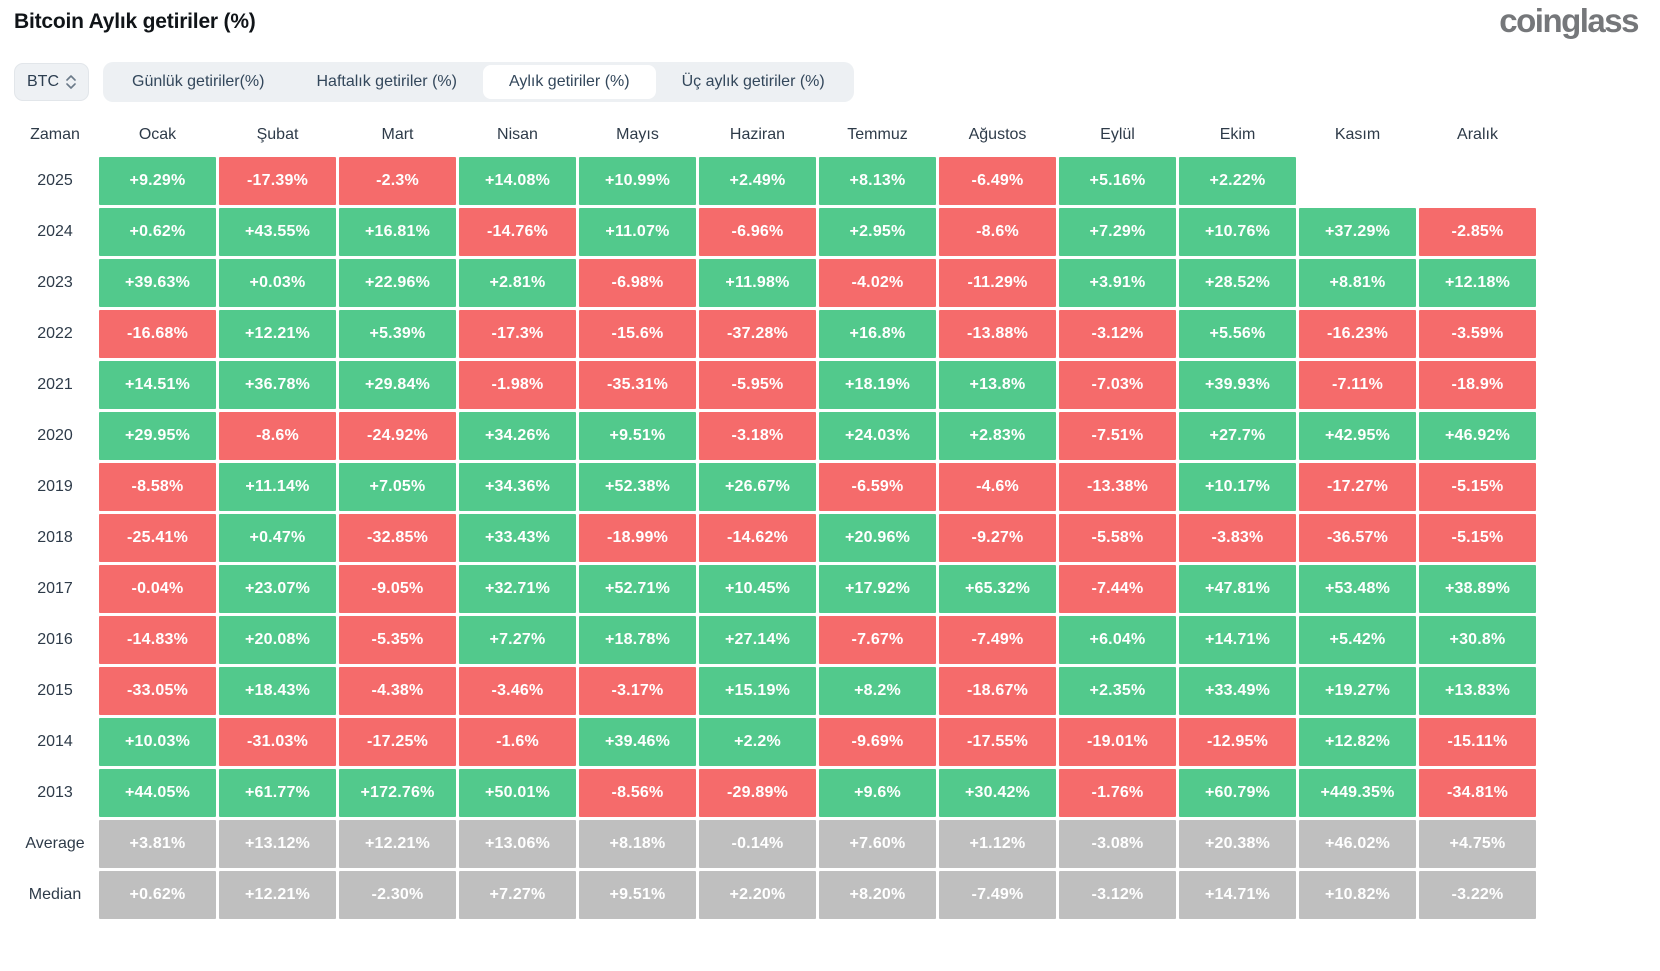  I want to click on return-cell-2017-eylül: -7.44%, so click(1117, 589).